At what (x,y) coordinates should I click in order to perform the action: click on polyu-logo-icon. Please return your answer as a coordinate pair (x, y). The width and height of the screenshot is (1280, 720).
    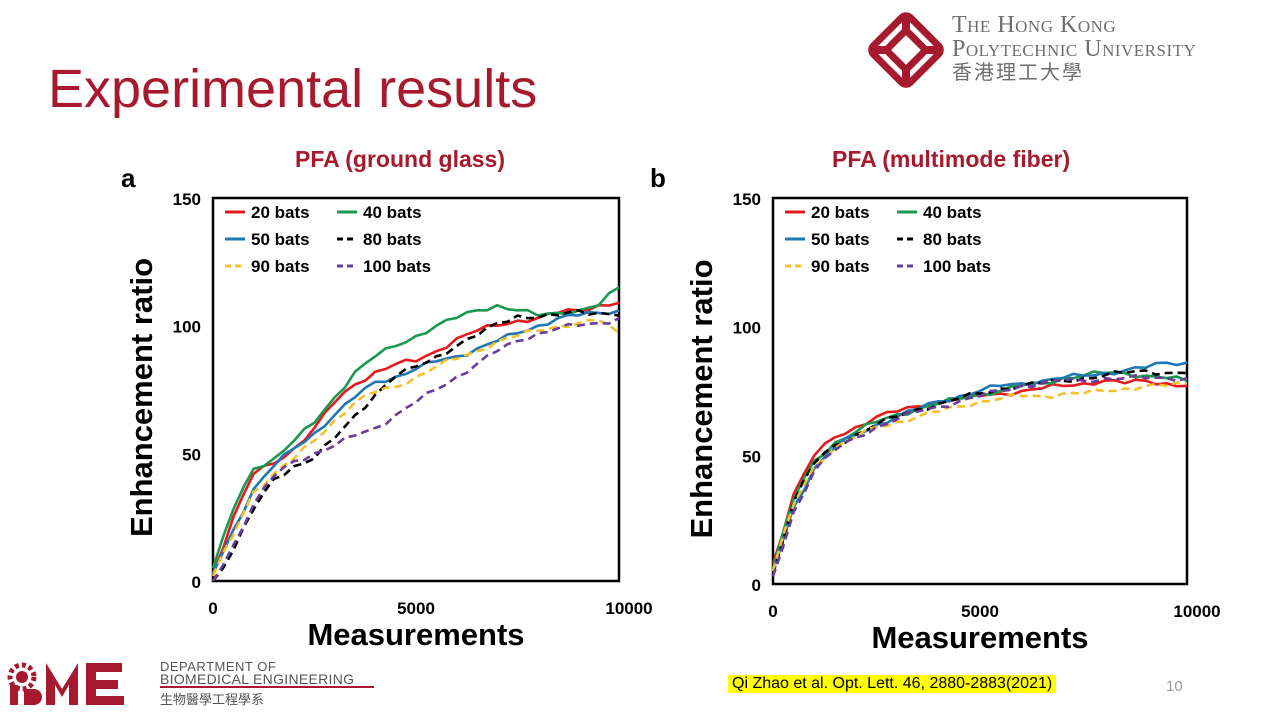
    Looking at the image, I should click on (906, 50).